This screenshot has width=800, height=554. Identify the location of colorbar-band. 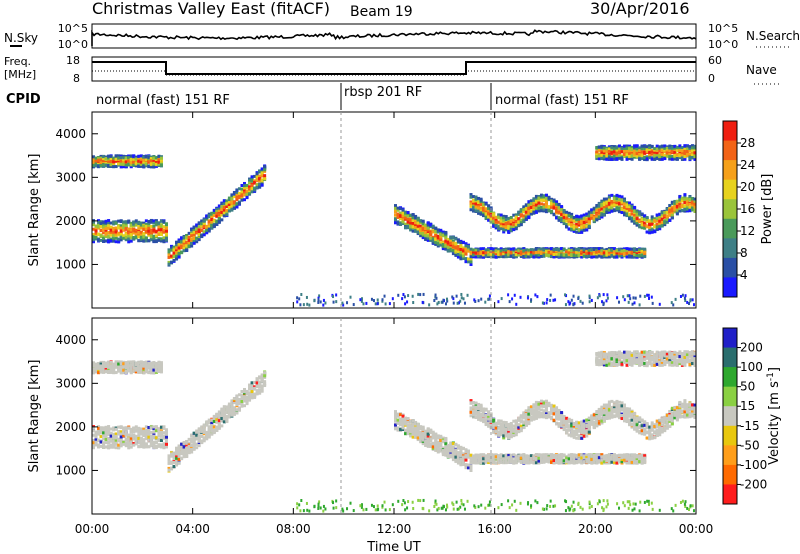
(730, 131).